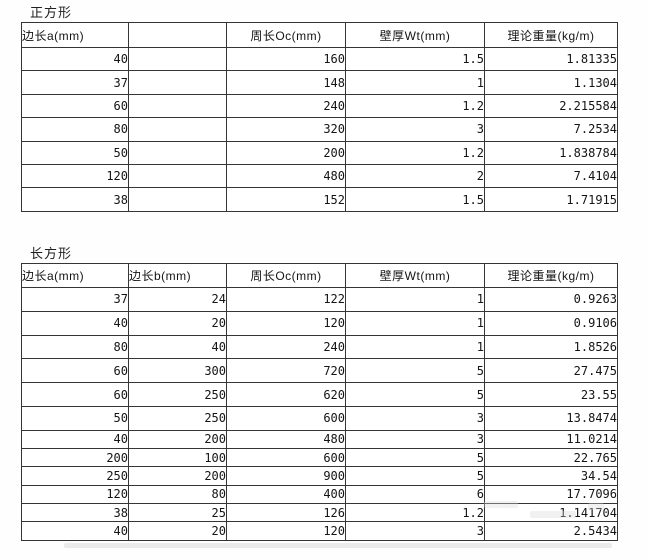  I want to click on table-cell: 6, so click(415, 494).